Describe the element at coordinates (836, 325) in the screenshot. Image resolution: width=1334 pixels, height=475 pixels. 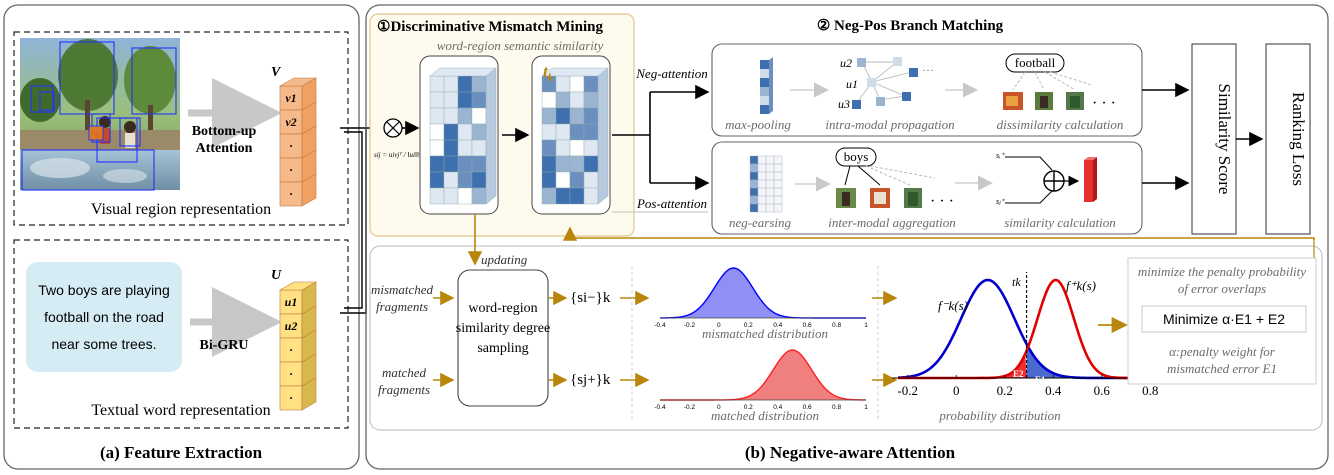
I see `svg-text: 0.8` at that location.